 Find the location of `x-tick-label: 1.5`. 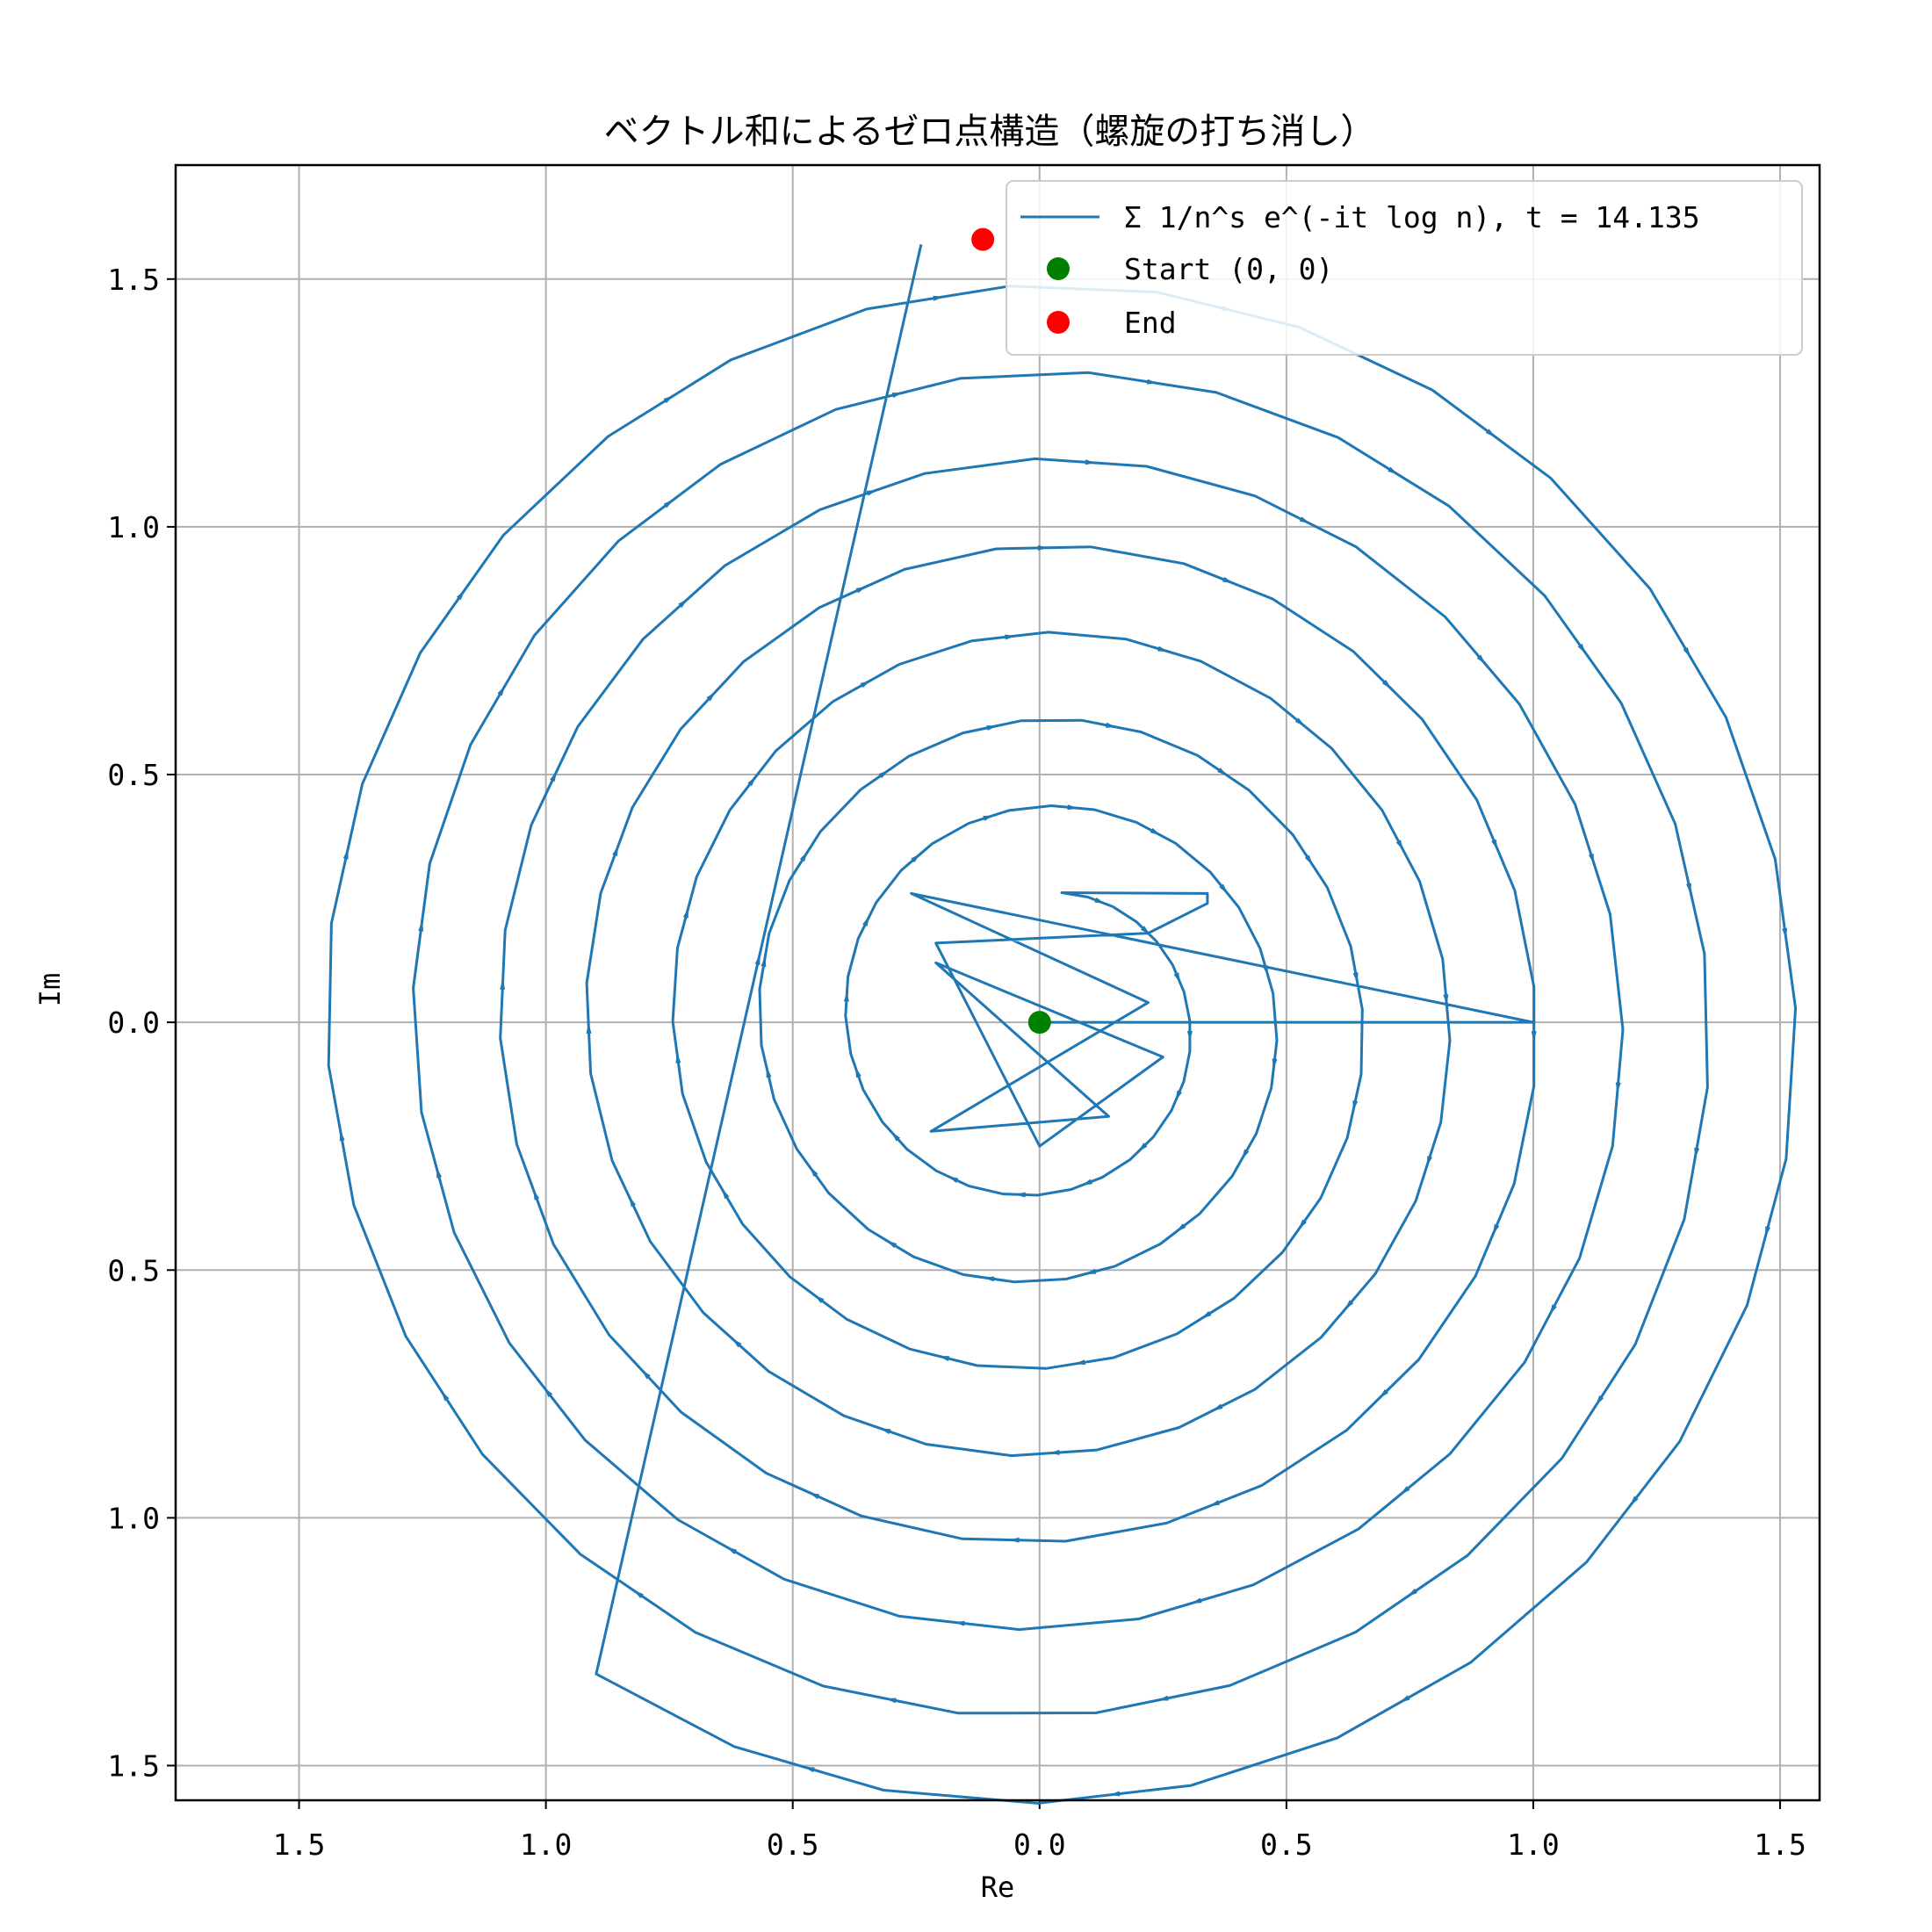

x-tick-label: 1.5 is located at coordinates (1780, 1845).